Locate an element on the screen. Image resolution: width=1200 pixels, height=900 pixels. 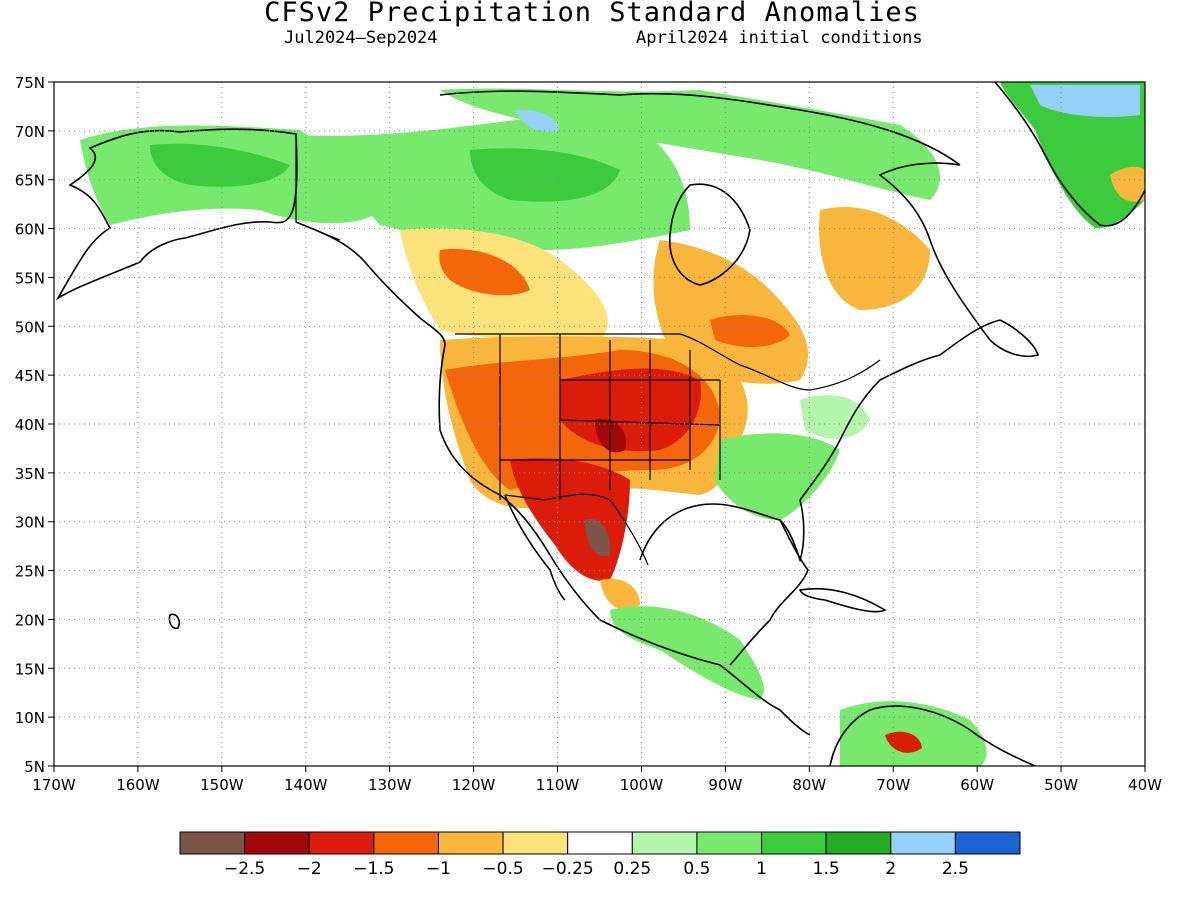
lon-tick-label: 70W is located at coordinates (893, 785).